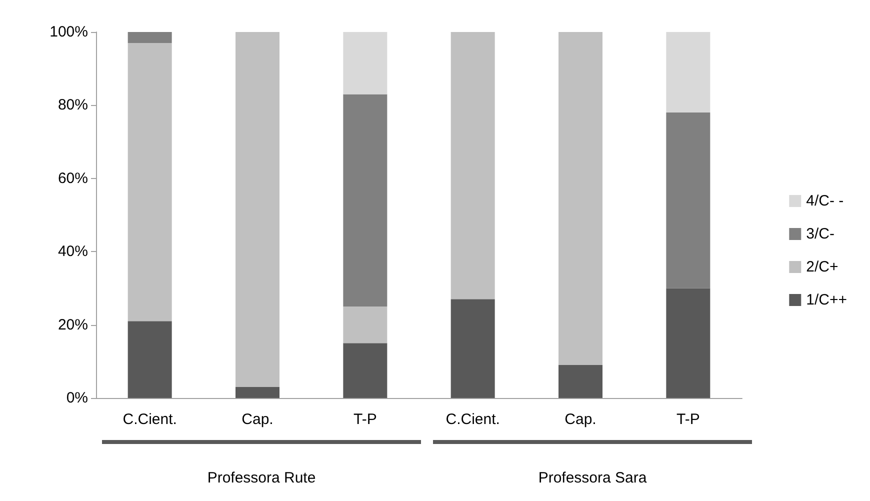 Image resolution: width=870 pixels, height=501 pixels. I want to click on text: Professora Rute, so click(261, 478).